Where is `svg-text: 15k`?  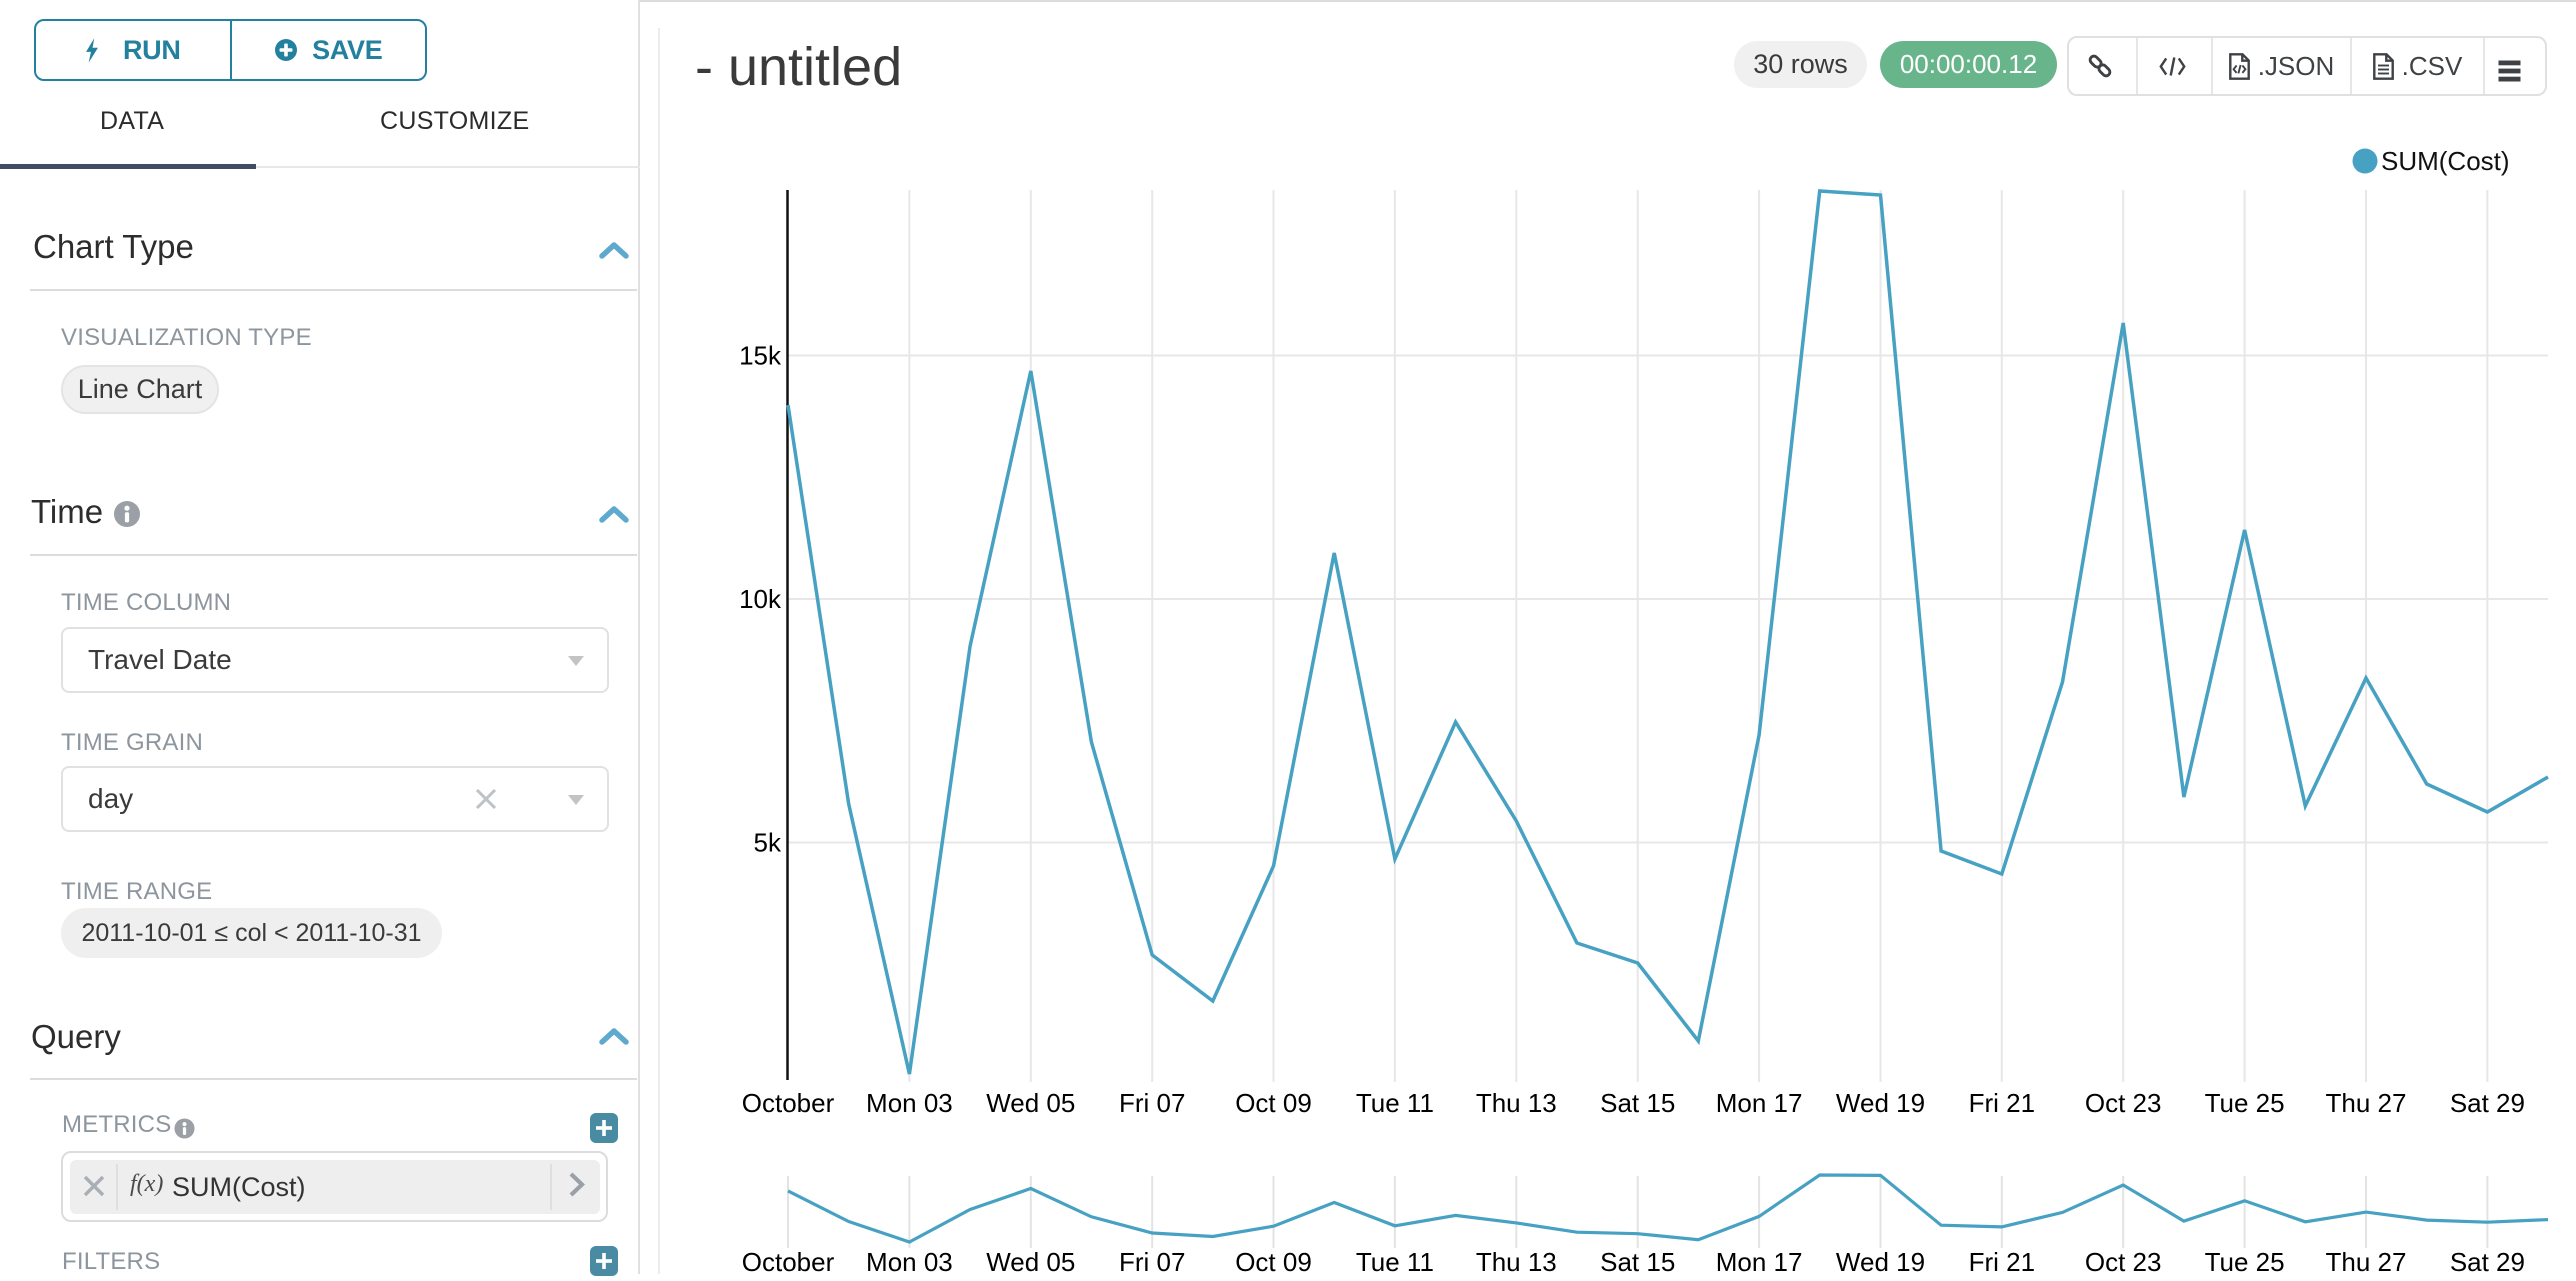
svg-text: 15k is located at coordinates (760, 356).